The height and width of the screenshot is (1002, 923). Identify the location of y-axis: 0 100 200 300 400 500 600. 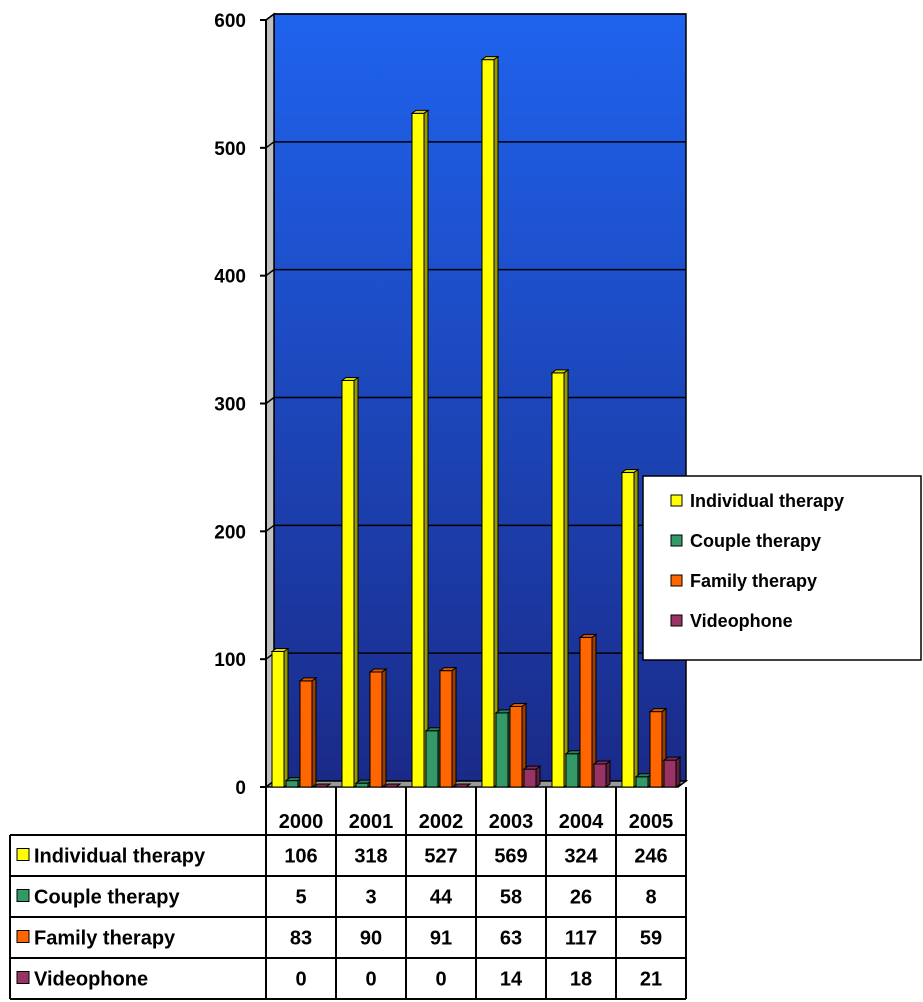
(240, 405).